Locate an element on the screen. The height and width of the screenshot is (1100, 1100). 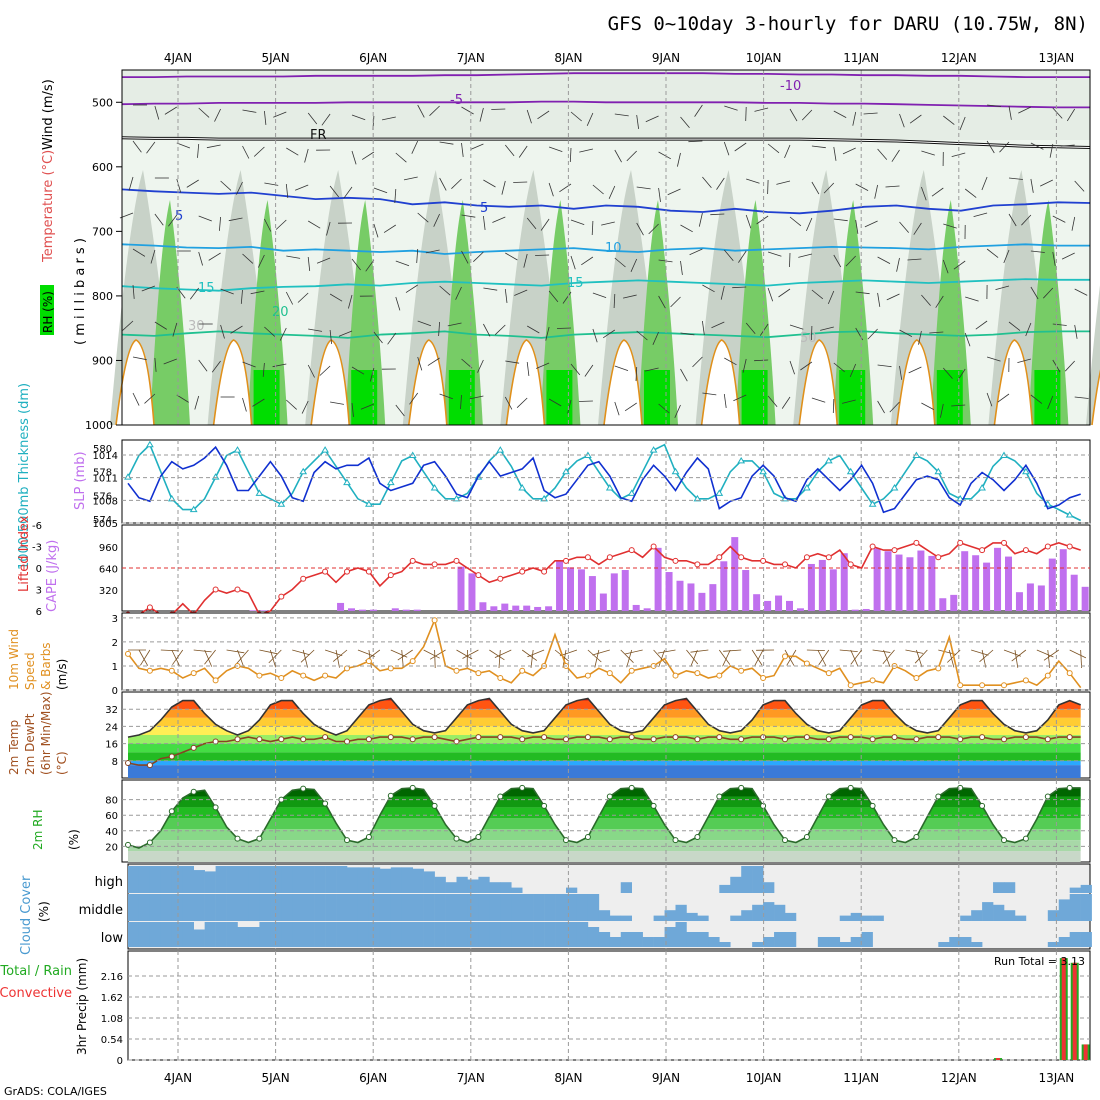
temp-band is located at coordinates (604, 748).